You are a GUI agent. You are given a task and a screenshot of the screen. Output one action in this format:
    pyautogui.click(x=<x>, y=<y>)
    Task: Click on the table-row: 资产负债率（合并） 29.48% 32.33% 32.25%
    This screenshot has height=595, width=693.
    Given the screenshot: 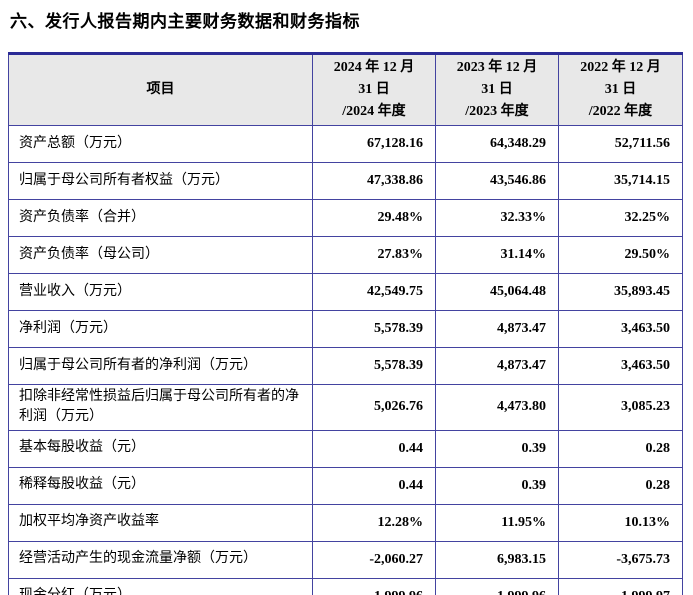 What is the action you would take?
    pyautogui.click(x=345, y=218)
    